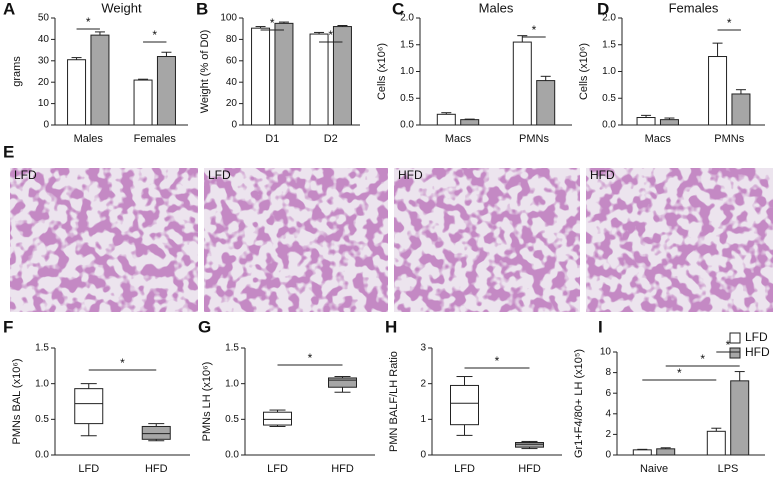 The width and height of the screenshot is (778, 487). Describe the element at coordinates (204, 326) in the screenshot. I see `panel-letter: G` at that location.